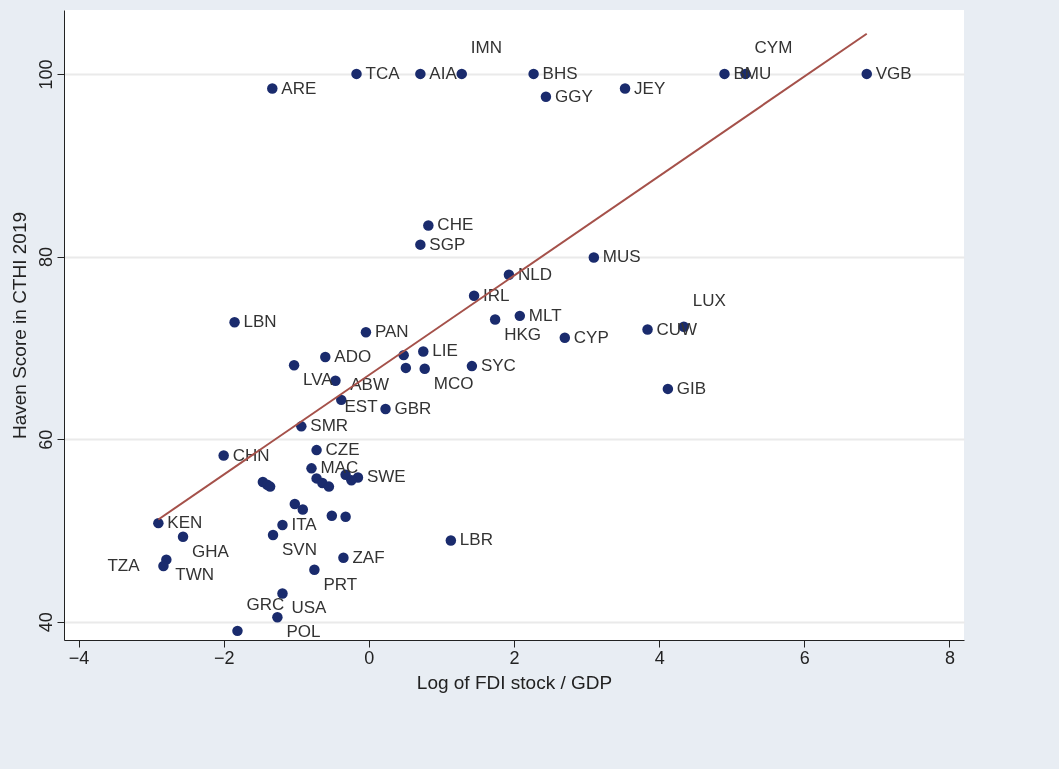 The width and height of the screenshot is (1059, 769). Describe the element at coordinates (498, 366) in the screenshot. I see `data-label: SYC` at that location.